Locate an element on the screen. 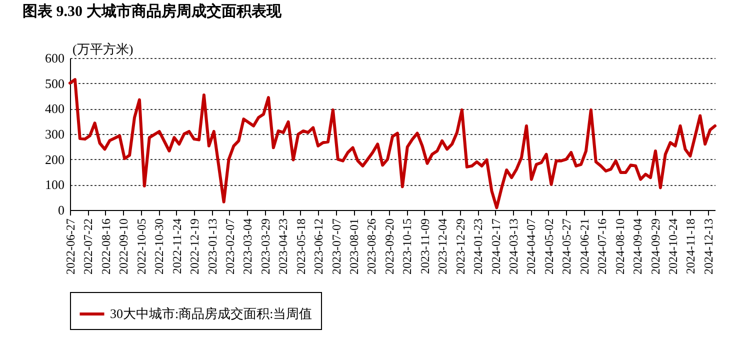 The width and height of the screenshot is (748, 346). x-tick-label: 2023-11-09 is located at coordinates (425, 246).